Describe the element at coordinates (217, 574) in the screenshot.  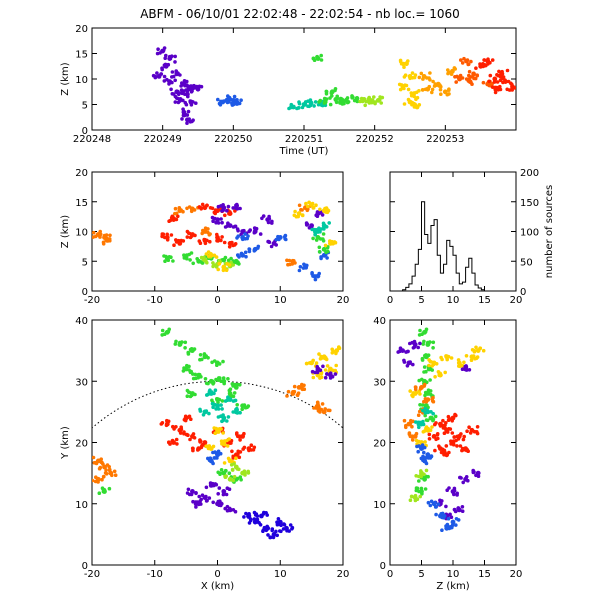
I see `plan-view-xtick-label: 0` at that location.